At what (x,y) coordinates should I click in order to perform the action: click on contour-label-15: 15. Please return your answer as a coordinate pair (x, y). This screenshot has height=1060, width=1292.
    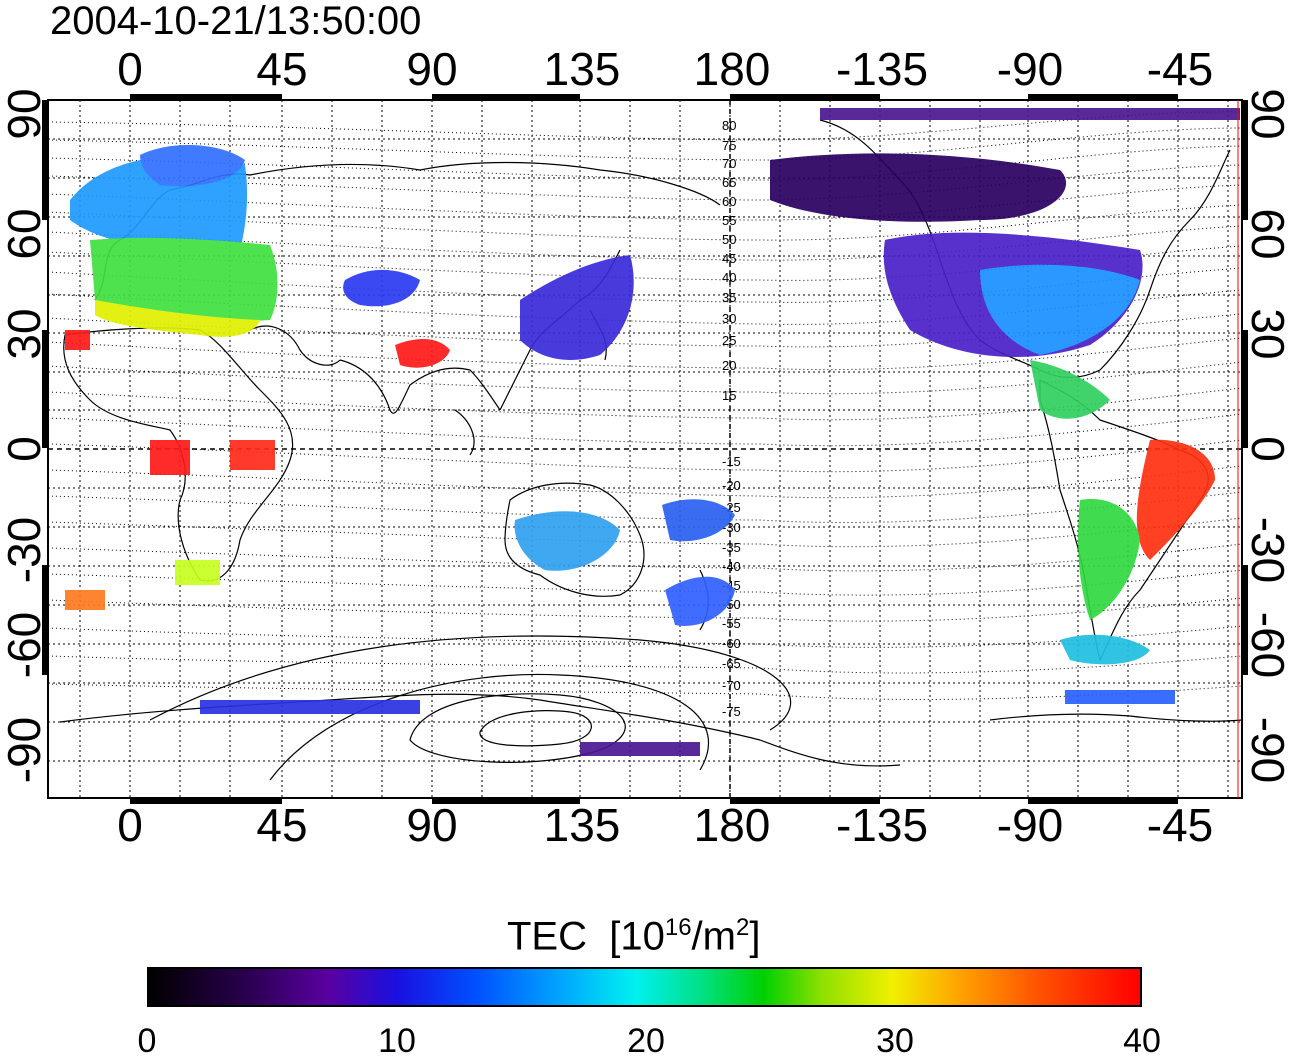
    Looking at the image, I should click on (729, 395).